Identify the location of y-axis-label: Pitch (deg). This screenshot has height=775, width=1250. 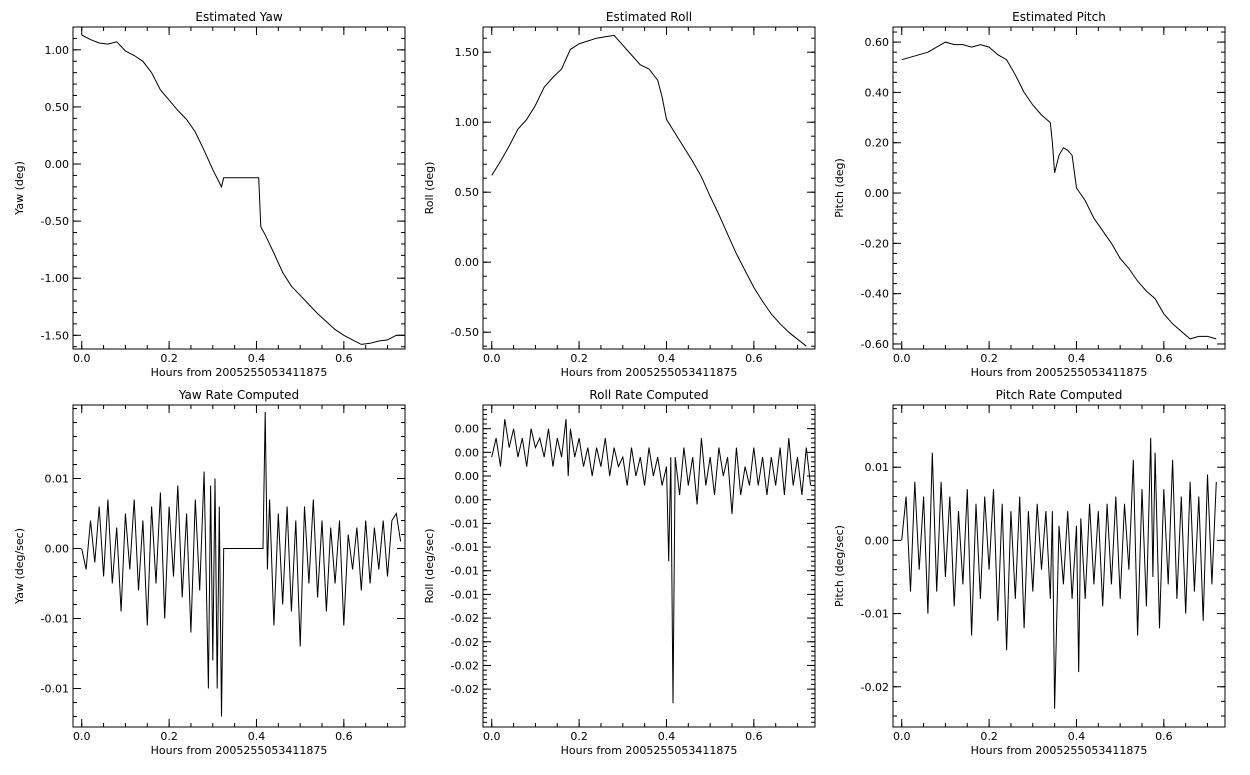
(839, 188).